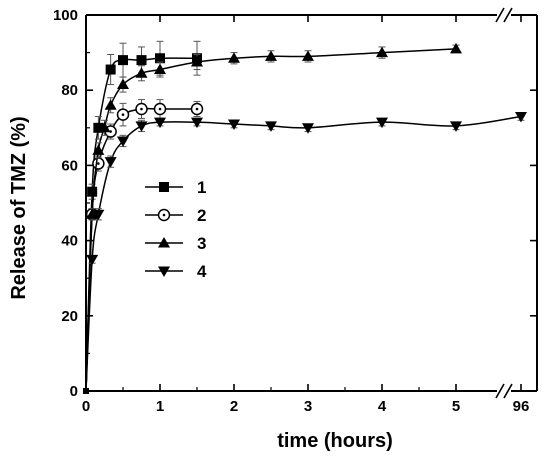  I want to click on legend-label-4: 4, so click(202, 271).